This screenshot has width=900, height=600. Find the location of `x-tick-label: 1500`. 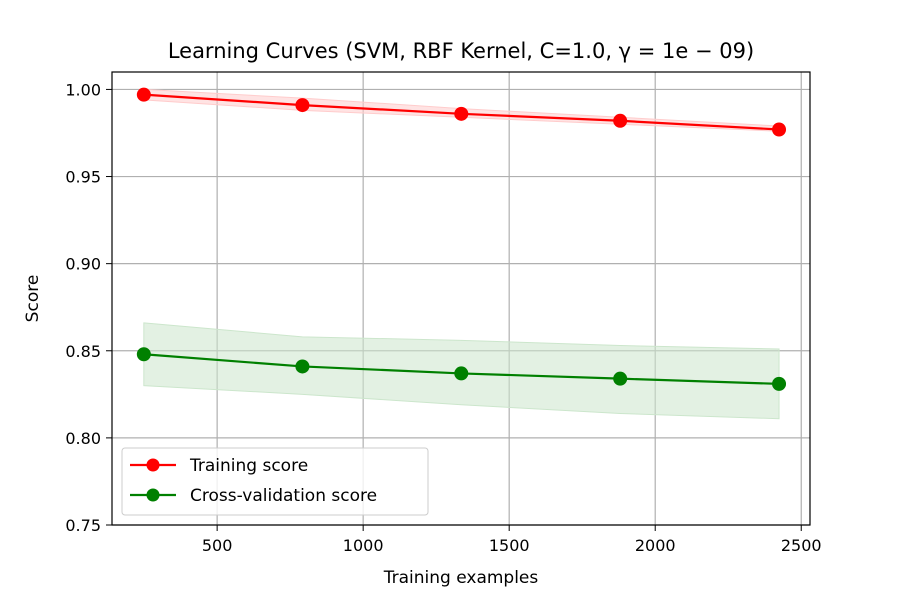

x-tick-label: 1500 is located at coordinates (509, 545).